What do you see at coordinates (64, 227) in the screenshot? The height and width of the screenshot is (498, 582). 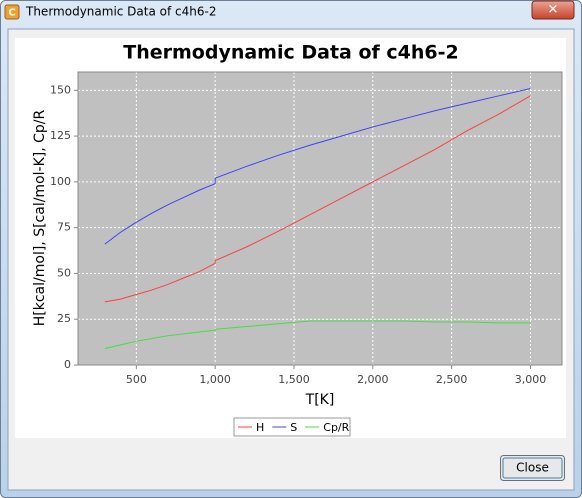 I see `y-tick-label: 75` at bounding box center [64, 227].